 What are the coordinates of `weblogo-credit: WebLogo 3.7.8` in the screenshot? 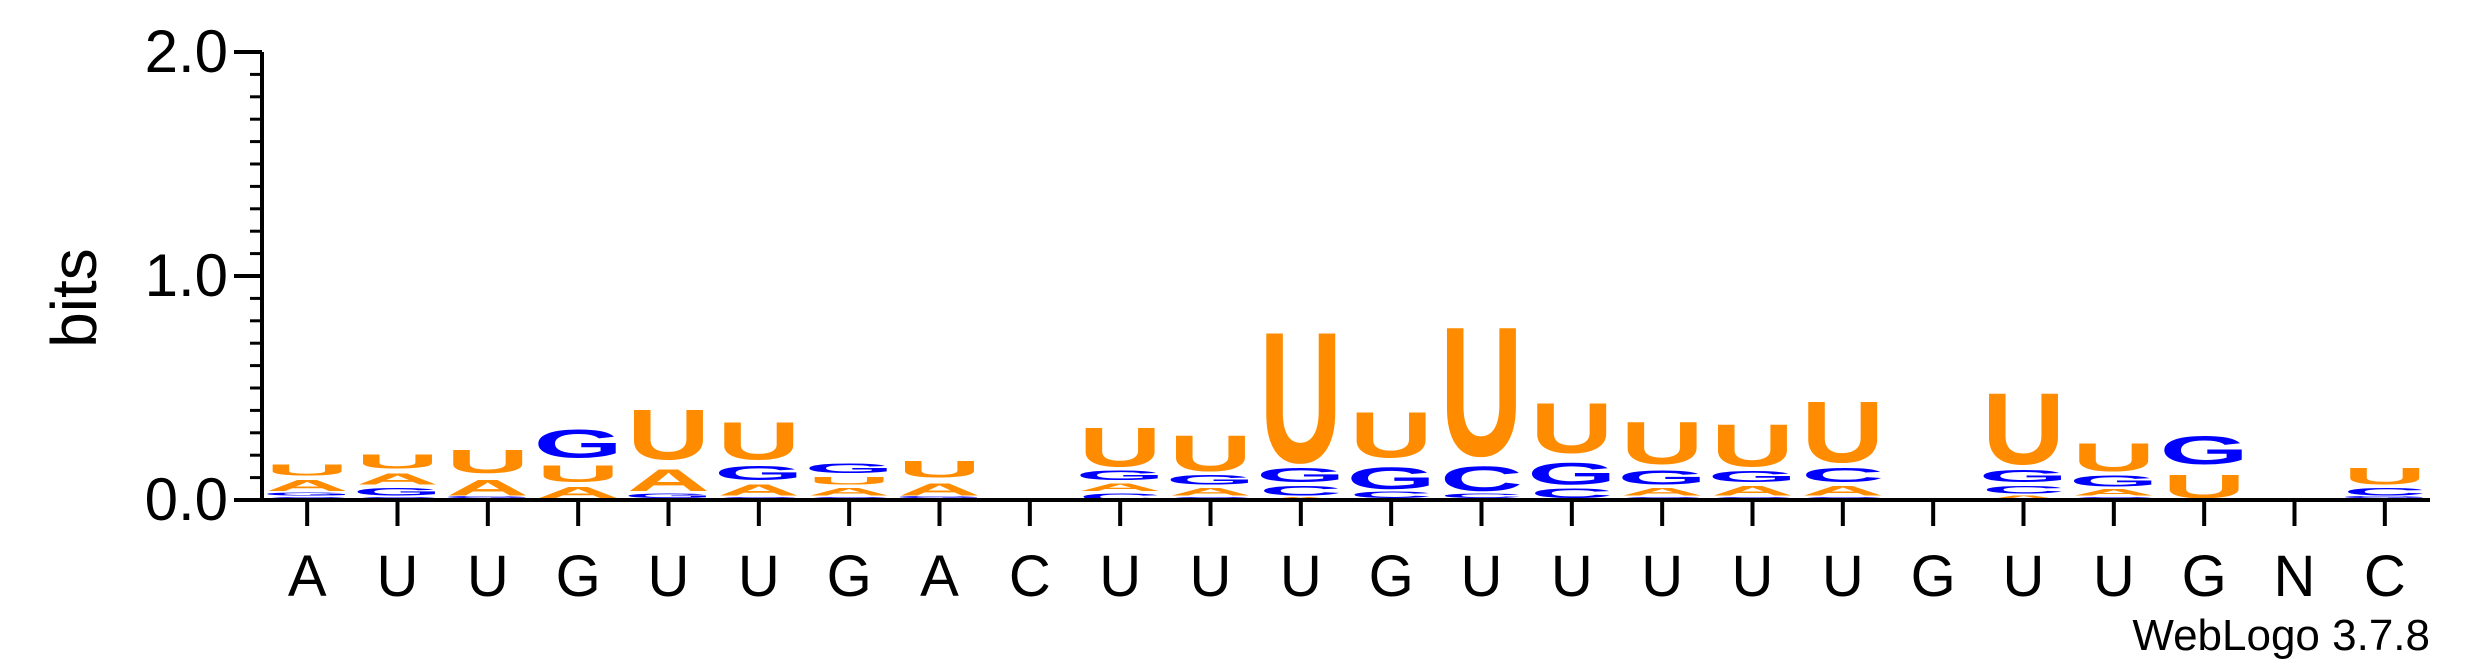 It's located at (2281, 635).